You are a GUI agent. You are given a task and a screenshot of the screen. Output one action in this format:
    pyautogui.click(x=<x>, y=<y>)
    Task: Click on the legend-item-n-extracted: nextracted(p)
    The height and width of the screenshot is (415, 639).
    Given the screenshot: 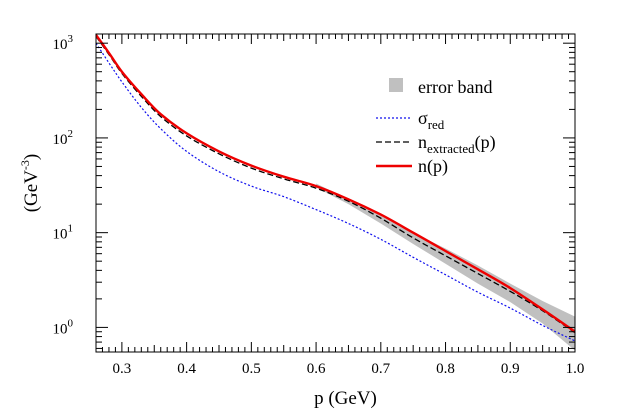 What is the action you would take?
    pyautogui.click(x=436, y=144)
    